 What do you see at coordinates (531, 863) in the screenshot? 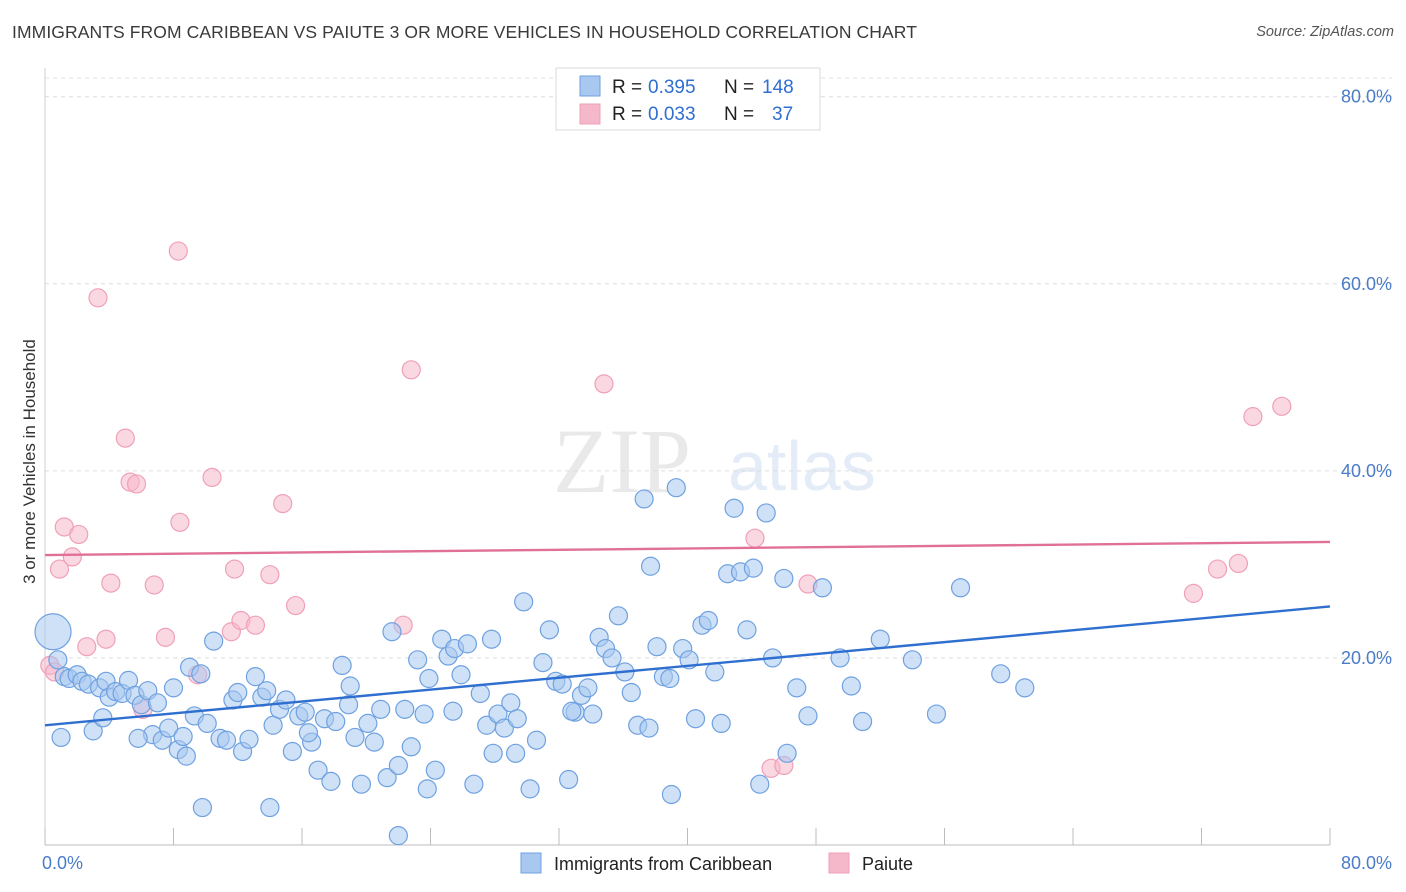
I see `bottom-legend-swatch-caribbean` at bounding box center [531, 863].